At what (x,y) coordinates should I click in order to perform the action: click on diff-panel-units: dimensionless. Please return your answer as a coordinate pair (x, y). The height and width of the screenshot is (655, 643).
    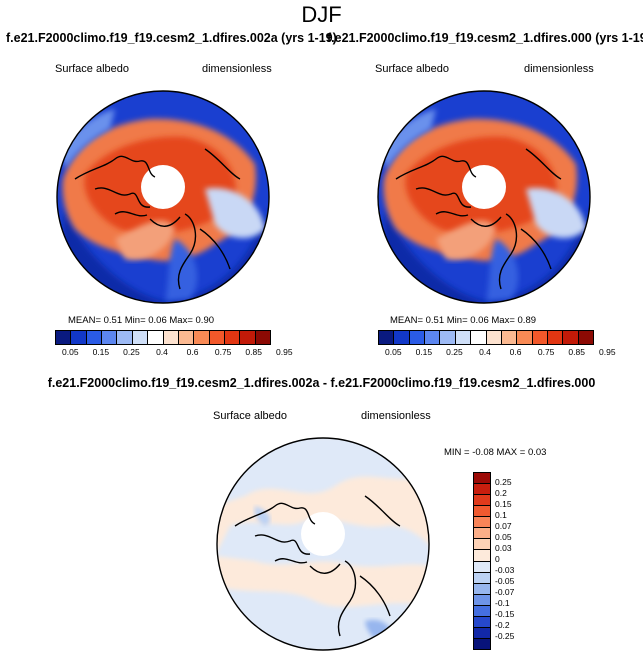
    Looking at the image, I should click on (396, 416).